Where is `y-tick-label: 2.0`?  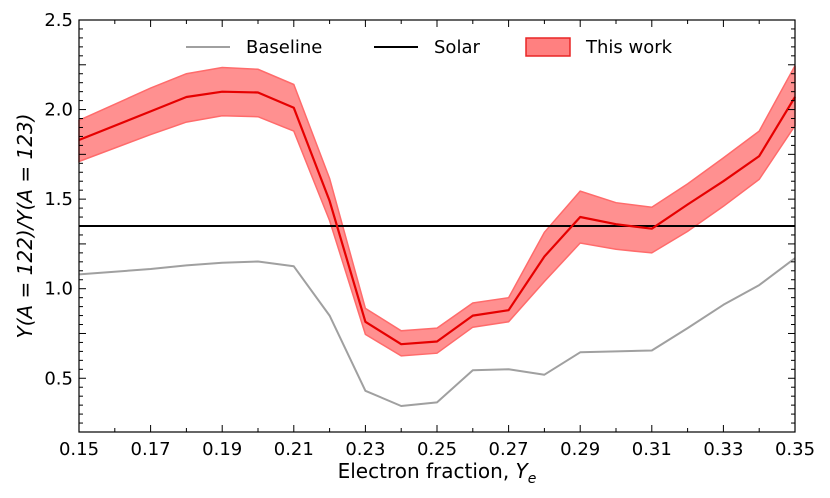 y-tick-label: 2.0 is located at coordinates (58, 110).